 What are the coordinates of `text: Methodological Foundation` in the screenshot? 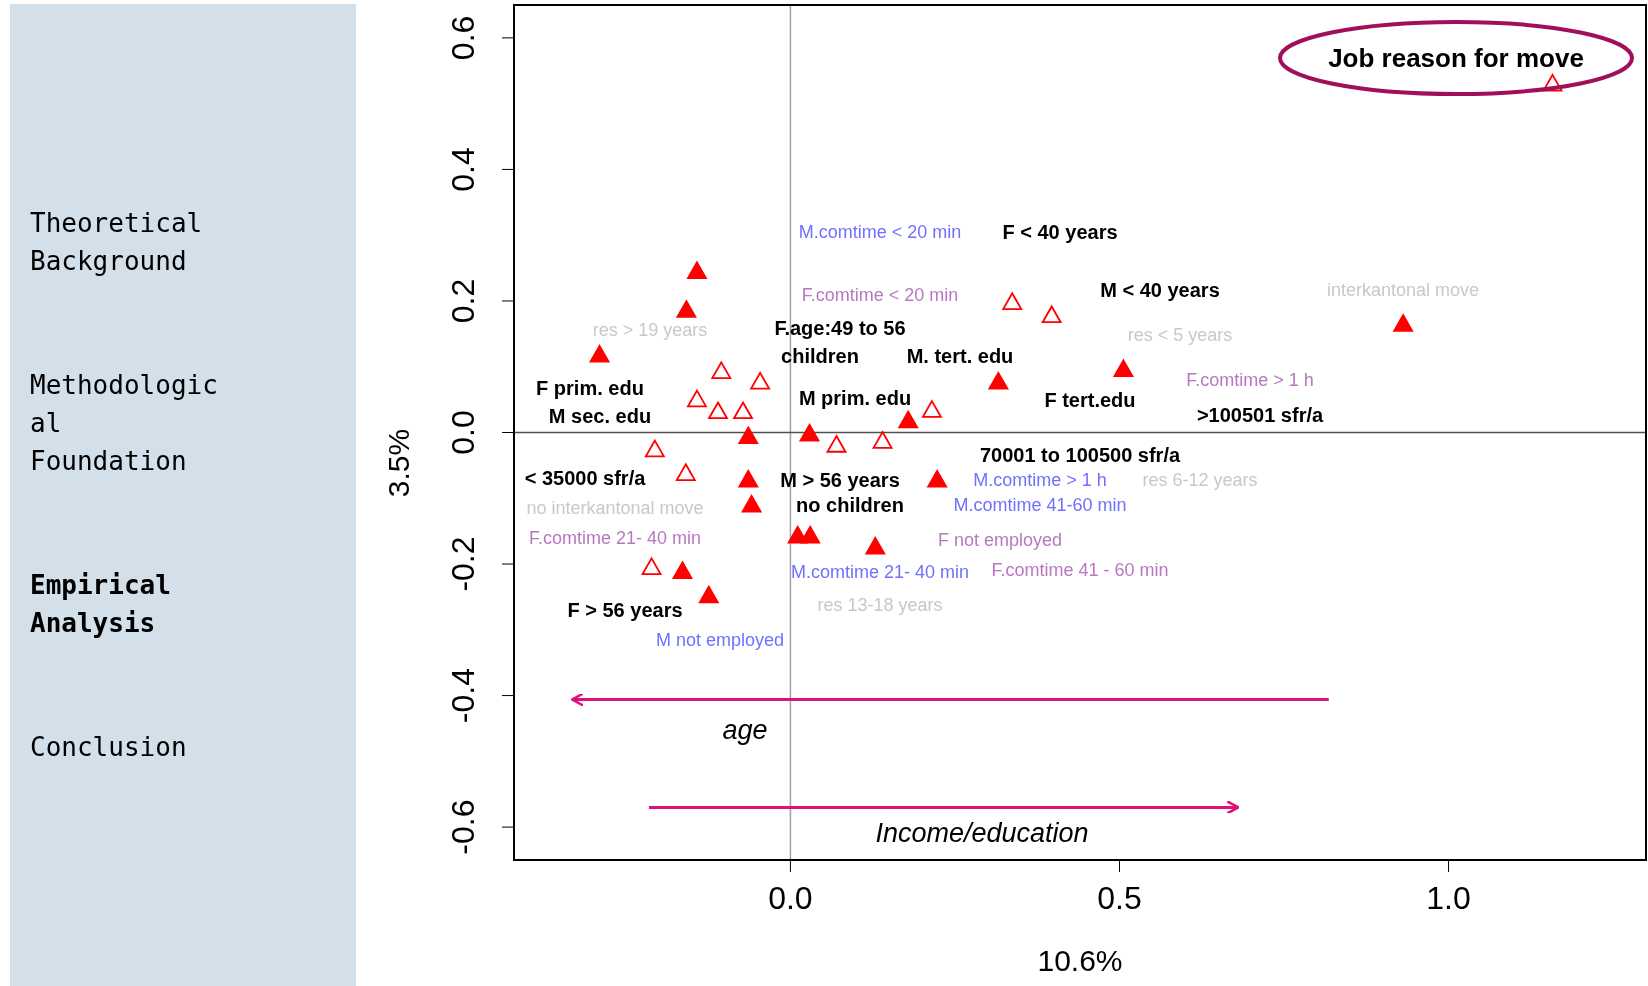 It's located at (124, 423).